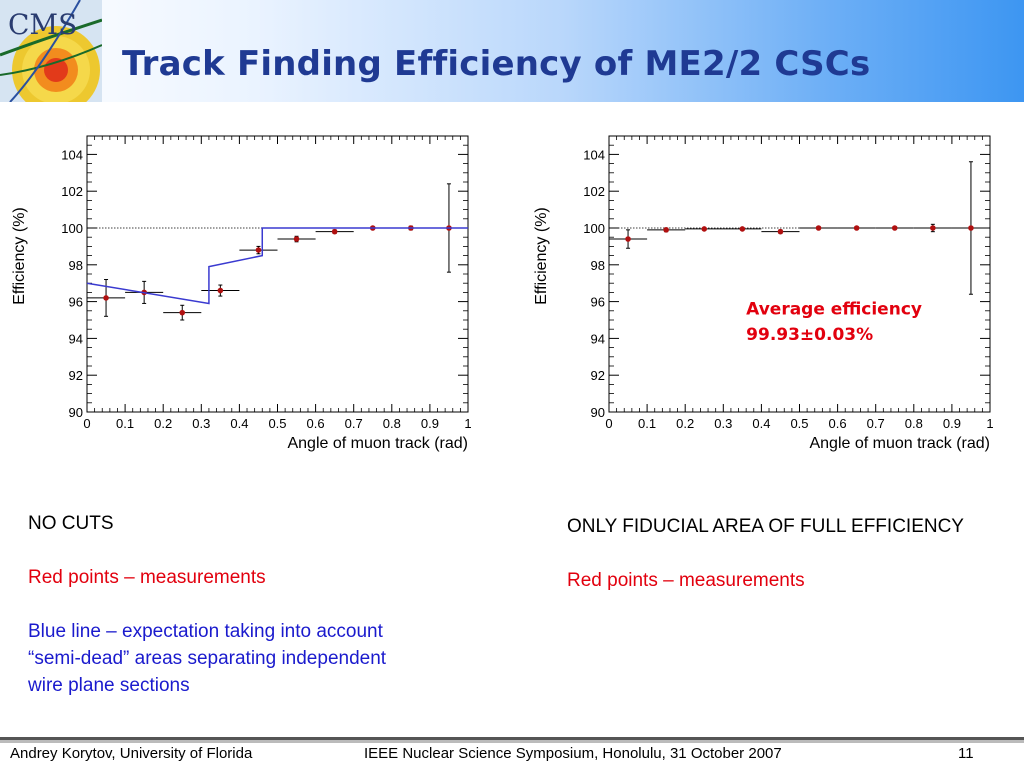 Image resolution: width=1024 pixels, height=768 pixels. I want to click on blue-line-legend-2: “semi-dead” areas separating independent, so click(207, 658).